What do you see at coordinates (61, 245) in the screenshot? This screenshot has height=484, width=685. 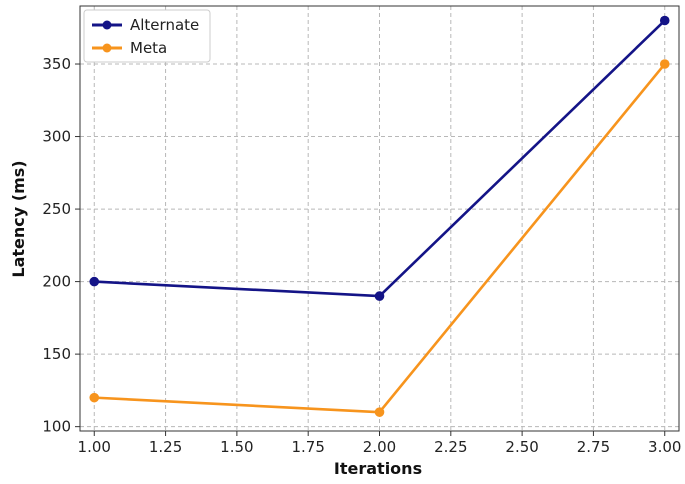 I see `y-axis: 100 150 200 250 300 350` at bounding box center [61, 245].